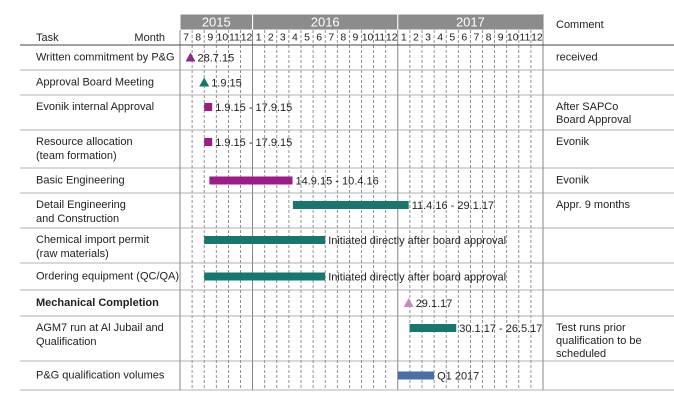  Describe the element at coordinates (72, 254) in the screenshot. I see `task-name: (raw materials)` at that location.